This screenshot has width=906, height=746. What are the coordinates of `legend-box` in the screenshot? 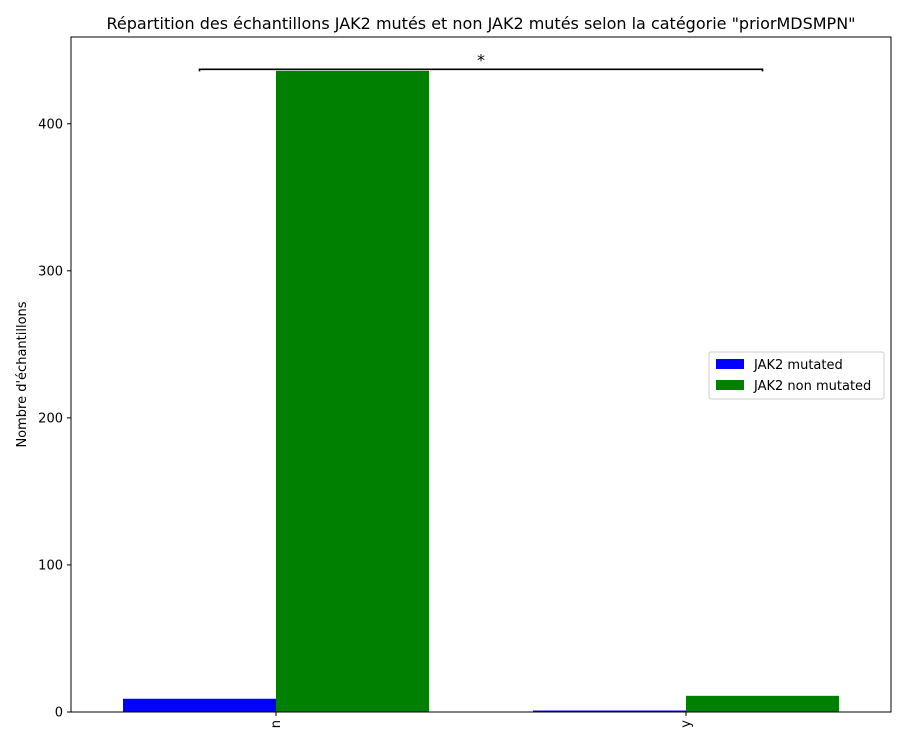 It's located at (796, 375).